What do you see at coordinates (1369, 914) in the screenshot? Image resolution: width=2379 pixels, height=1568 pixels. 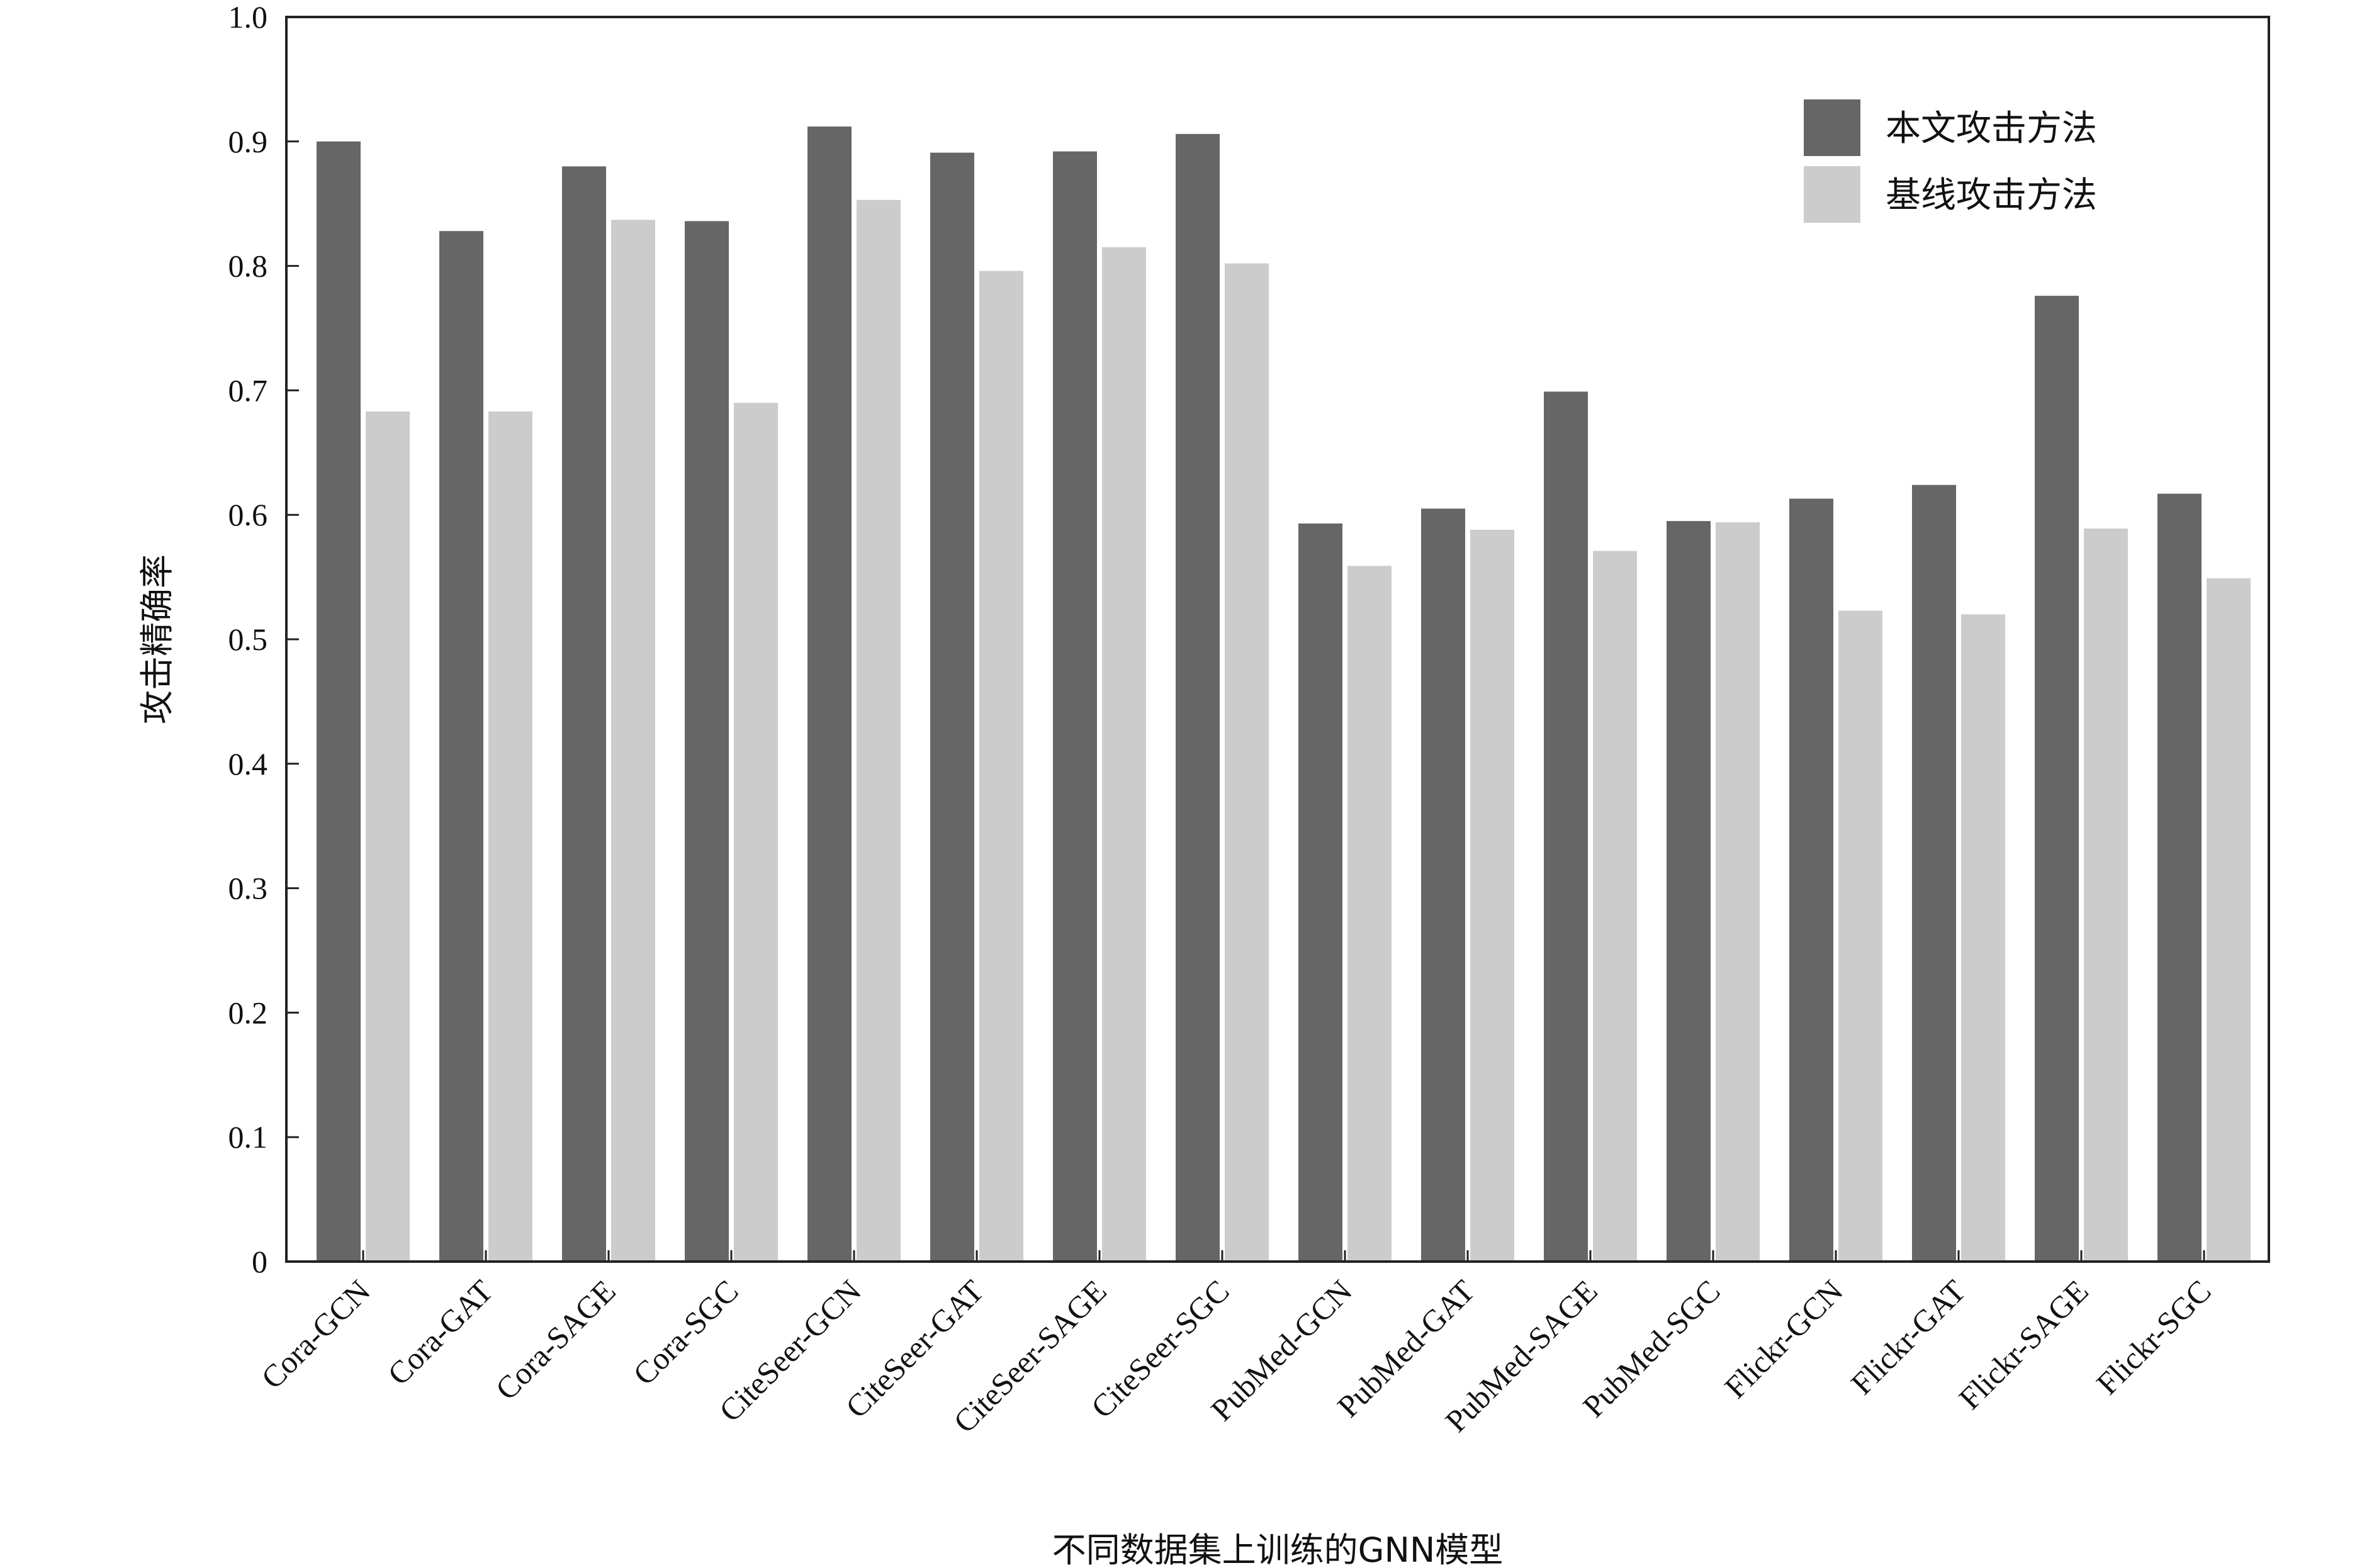 I see `bar-s2-pubmed-gcn` at bounding box center [1369, 914].